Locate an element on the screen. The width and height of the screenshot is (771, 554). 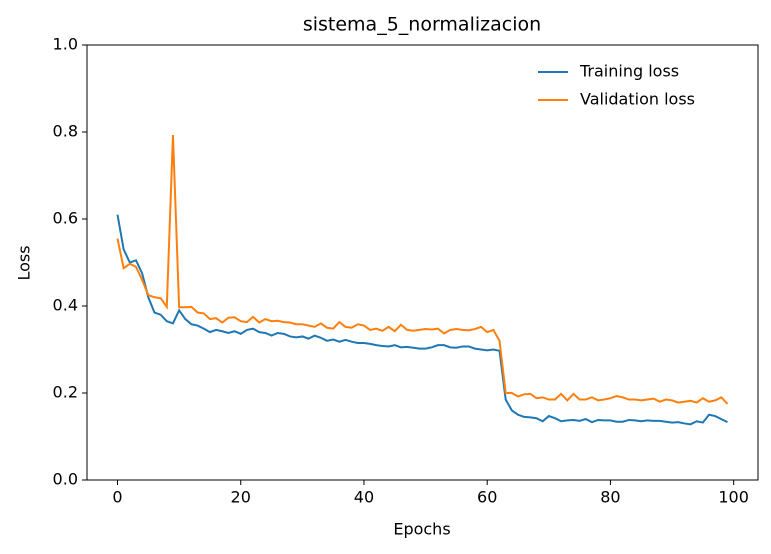
y-tick-label: 0.2 is located at coordinates (65, 392).